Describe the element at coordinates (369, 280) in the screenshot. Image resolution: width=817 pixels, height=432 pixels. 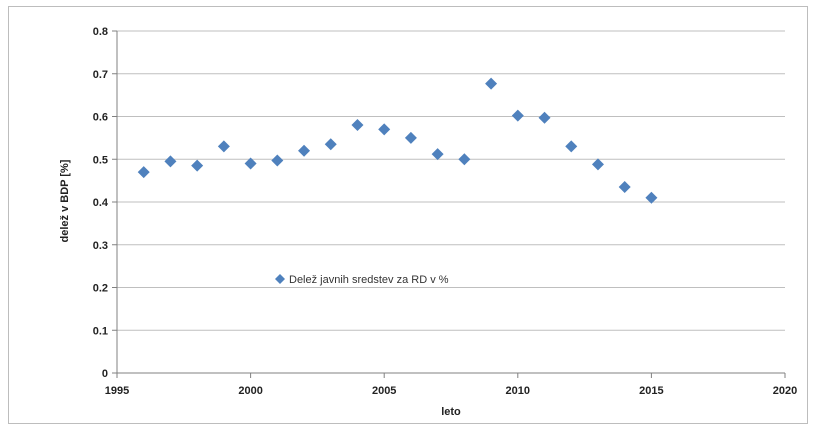
I see `legend-label: Delež javnih sredstev za RD v %` at that location.